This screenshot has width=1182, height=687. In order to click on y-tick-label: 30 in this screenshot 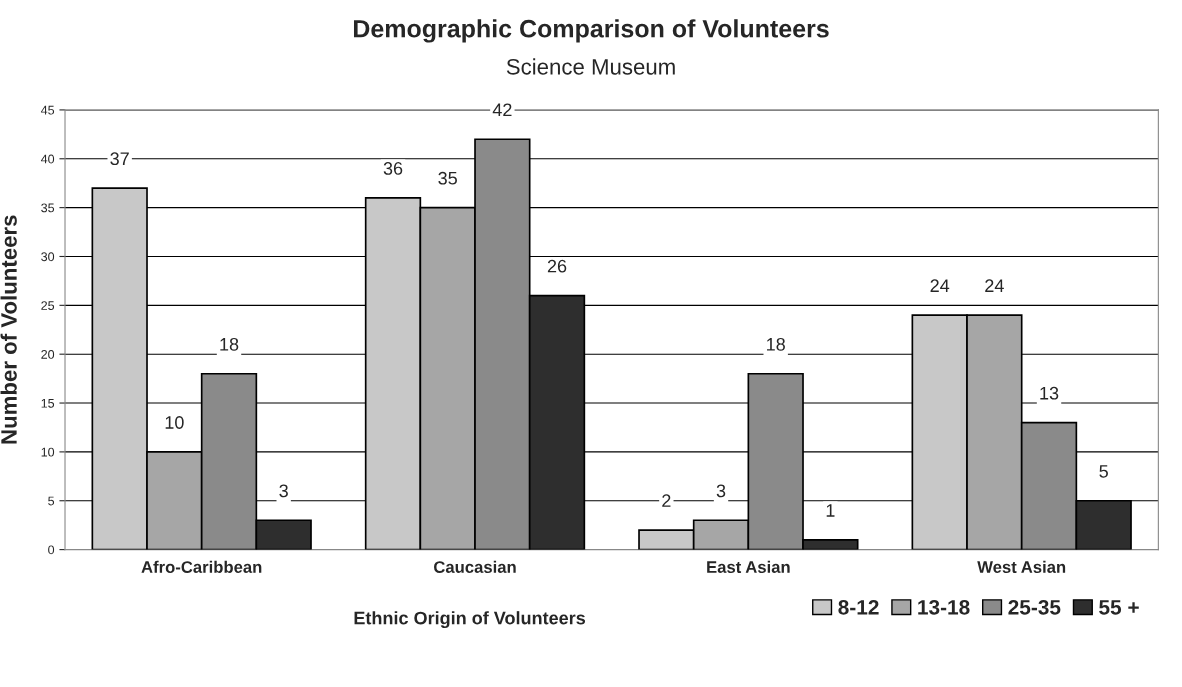, I will do `click(48, 257)`.